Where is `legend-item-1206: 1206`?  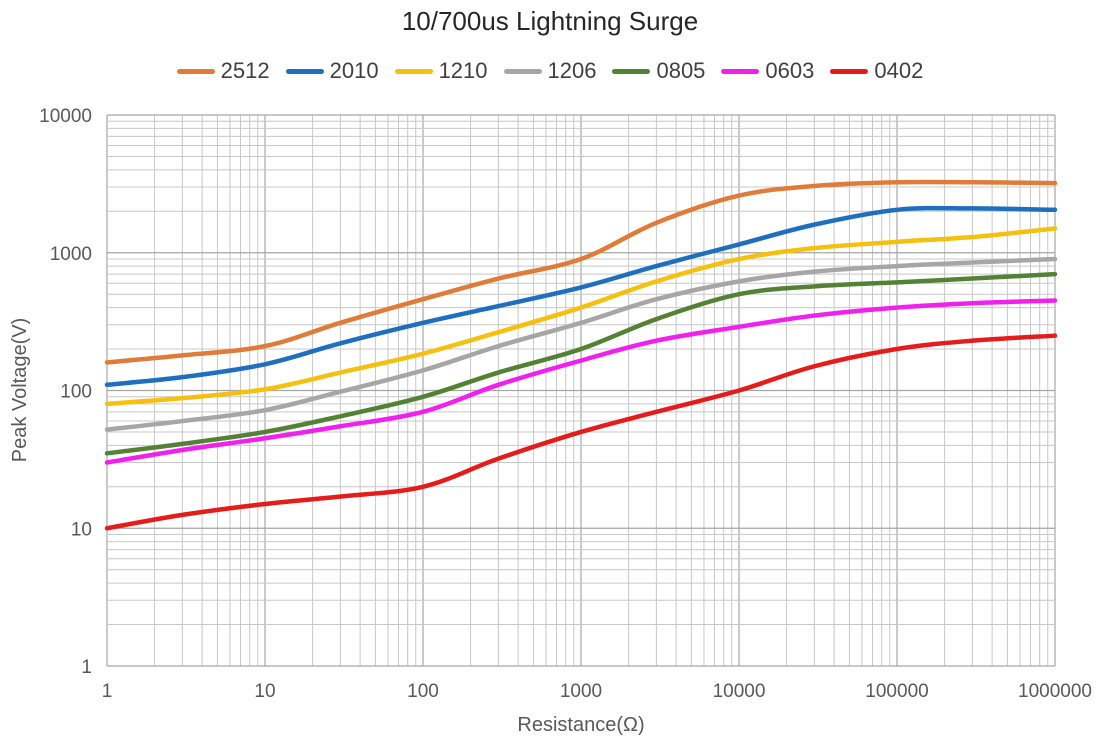
legend-item-1206: 1206 is located at coordinates (550, 71).